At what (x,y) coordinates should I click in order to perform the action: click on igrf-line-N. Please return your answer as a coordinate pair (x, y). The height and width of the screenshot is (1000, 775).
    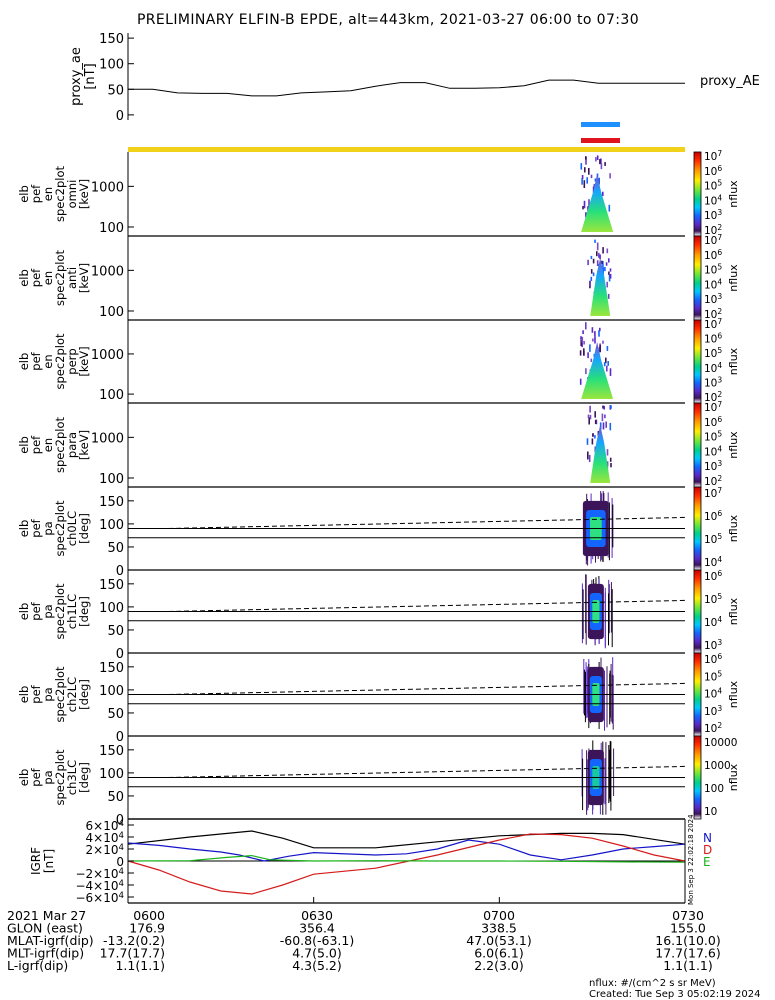
    Looking at the image, I should click on (406, 839).